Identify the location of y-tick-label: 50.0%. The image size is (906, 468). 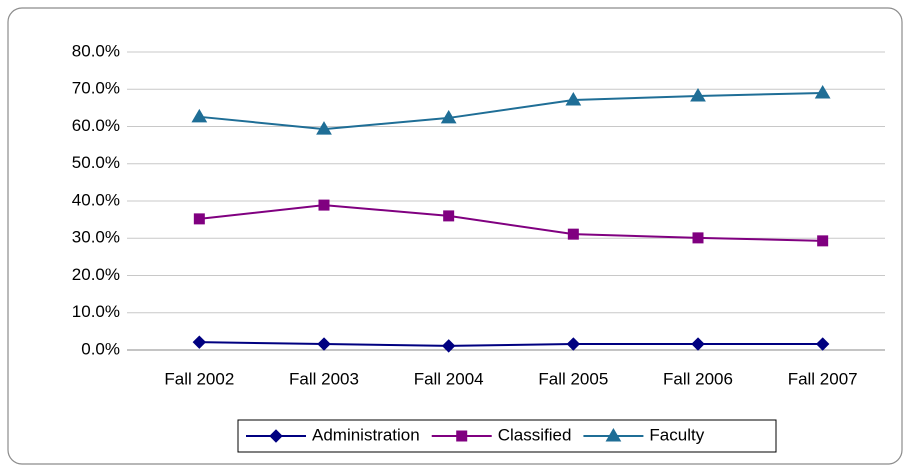
(96, 162).